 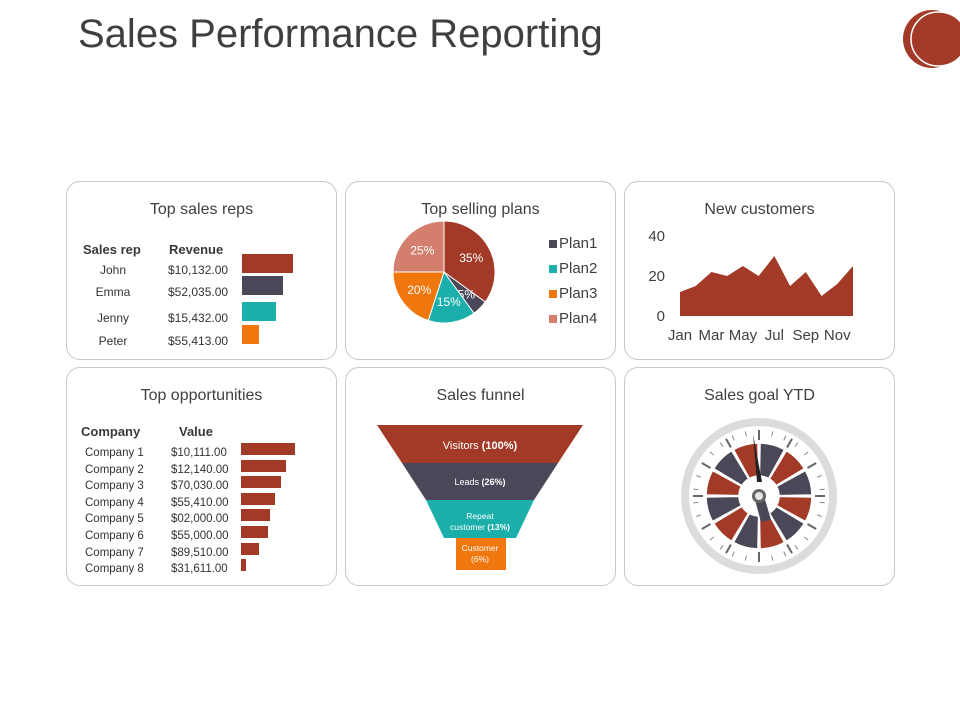 What do you see at coordinates (468, 527) in the screenshot?
I see `funnel-label-part: customer` at bounding box center [468, 527].